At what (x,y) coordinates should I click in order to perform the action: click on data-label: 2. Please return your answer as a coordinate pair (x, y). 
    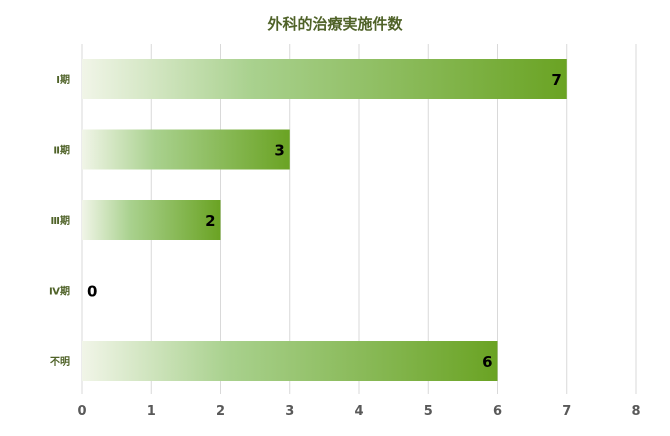
    Looking at the image, I should click on (210, 221).